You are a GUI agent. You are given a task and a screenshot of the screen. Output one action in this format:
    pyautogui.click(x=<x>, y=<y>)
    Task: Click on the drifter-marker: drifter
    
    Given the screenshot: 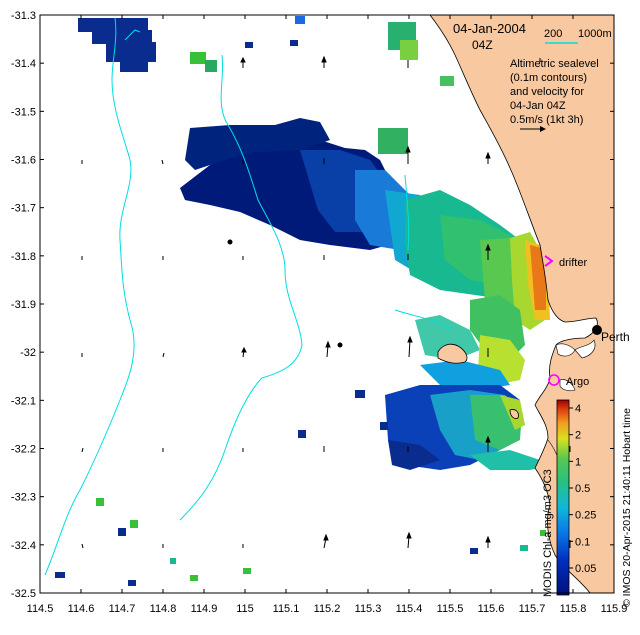 What is the action you would take?
    pyautogui.click(x=565, y=262)
    